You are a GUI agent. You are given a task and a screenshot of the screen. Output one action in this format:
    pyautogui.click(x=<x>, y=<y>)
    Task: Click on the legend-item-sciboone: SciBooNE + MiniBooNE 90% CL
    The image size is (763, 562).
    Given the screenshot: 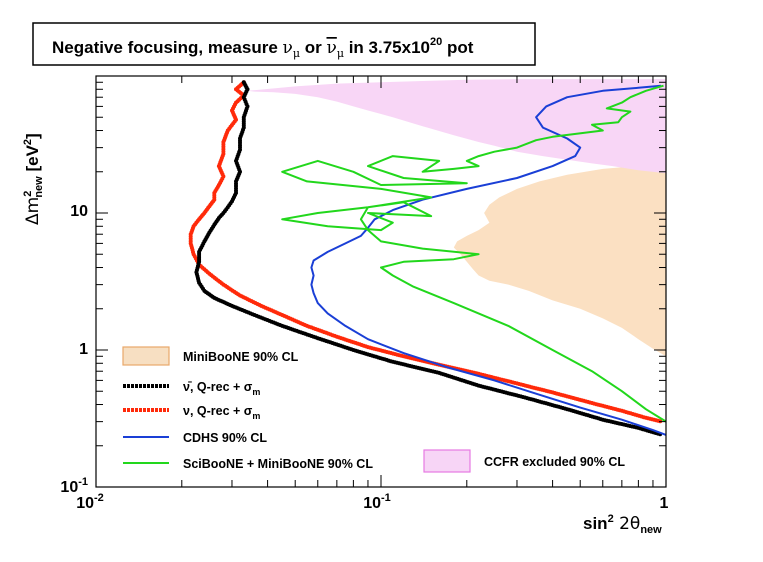 What is the action you would take?
    pyautogui.click(x=248, y=464)
    